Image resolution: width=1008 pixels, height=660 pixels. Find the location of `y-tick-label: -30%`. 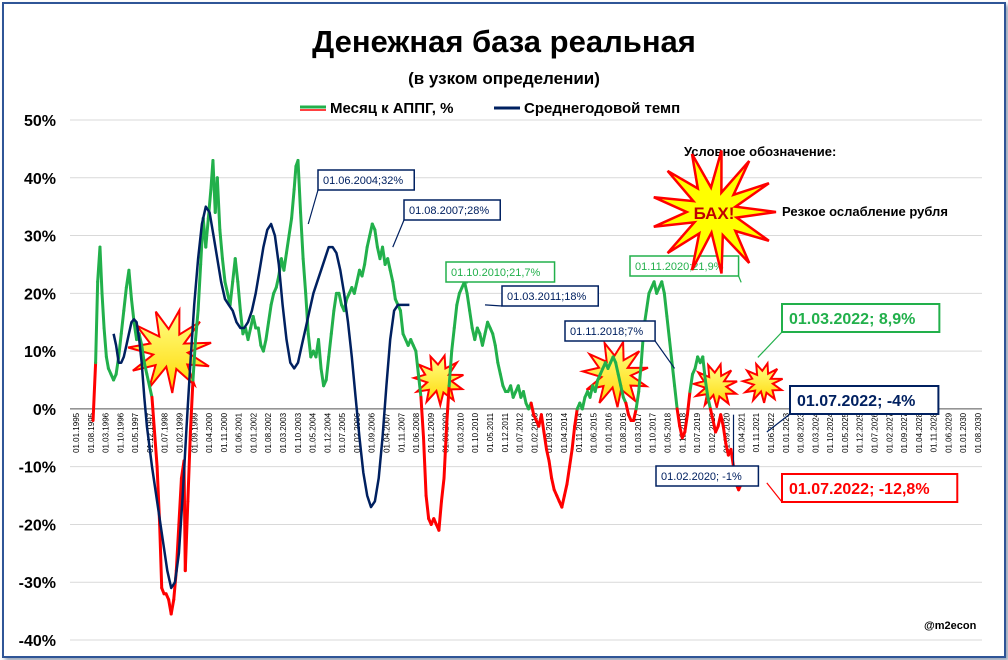

y-tick-label: -30% is located at coordinates (37, 583).